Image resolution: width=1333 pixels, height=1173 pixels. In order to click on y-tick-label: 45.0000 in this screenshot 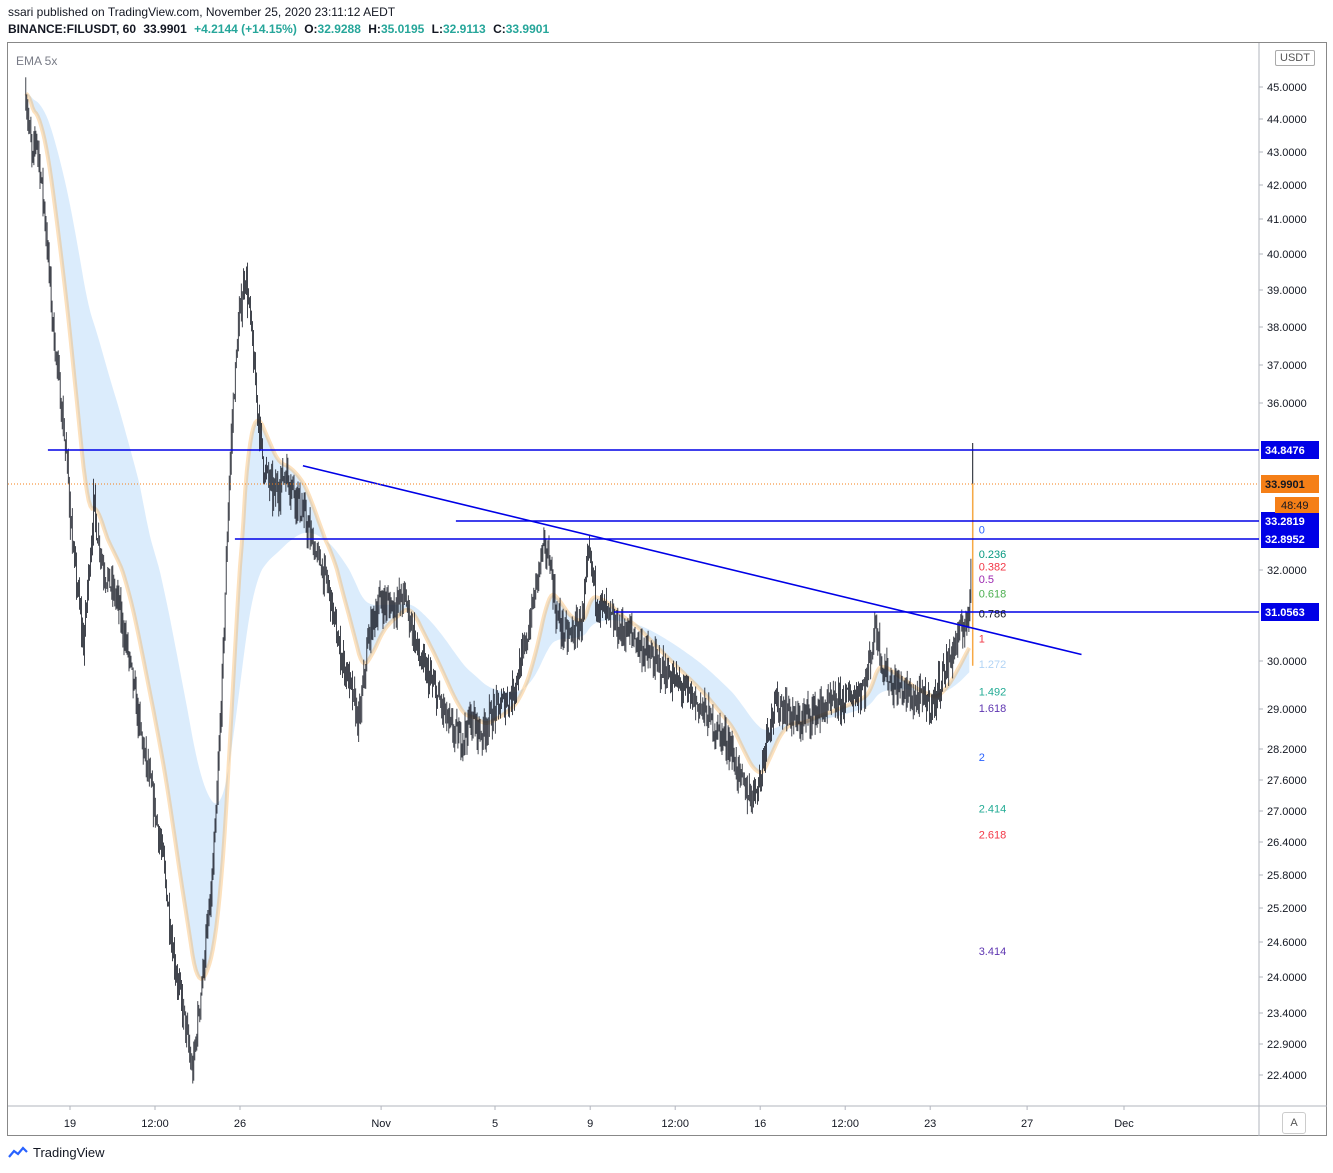, I will do `click(1287, 88)`.